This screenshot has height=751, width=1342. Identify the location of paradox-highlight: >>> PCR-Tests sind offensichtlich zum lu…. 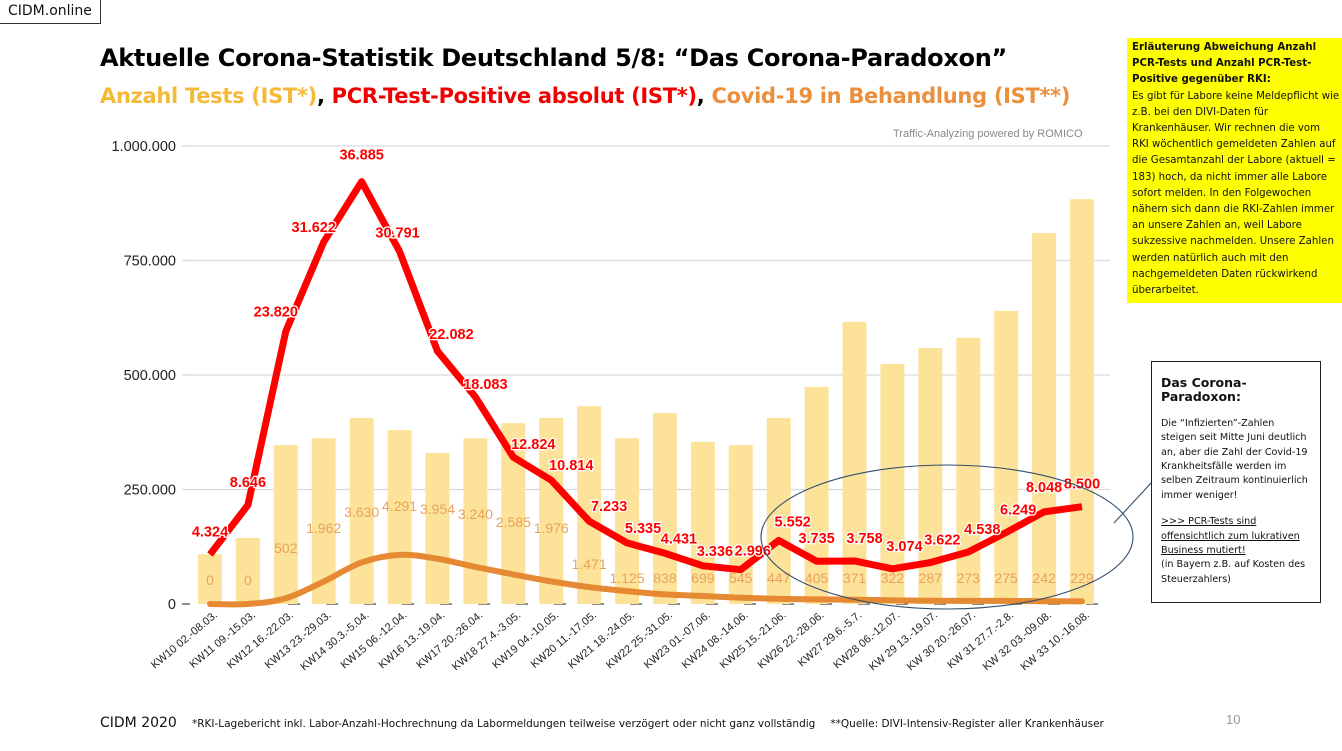
(1230, 536).